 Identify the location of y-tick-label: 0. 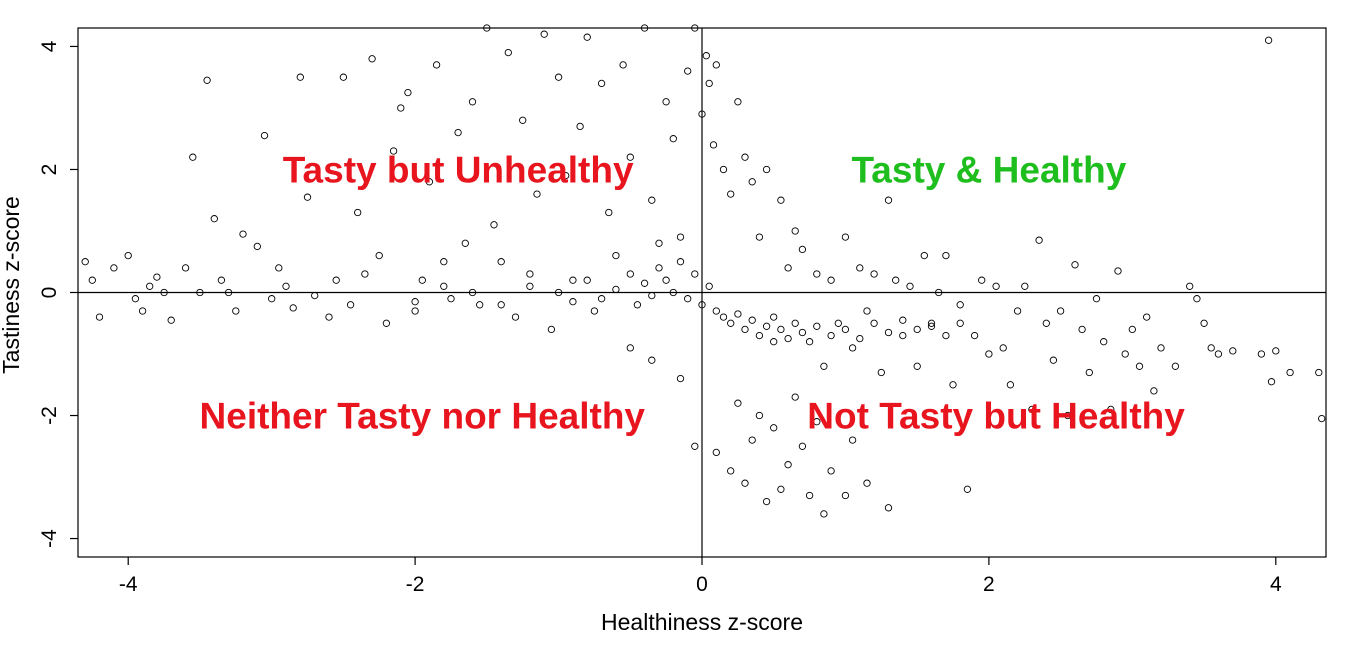
(49, 293).